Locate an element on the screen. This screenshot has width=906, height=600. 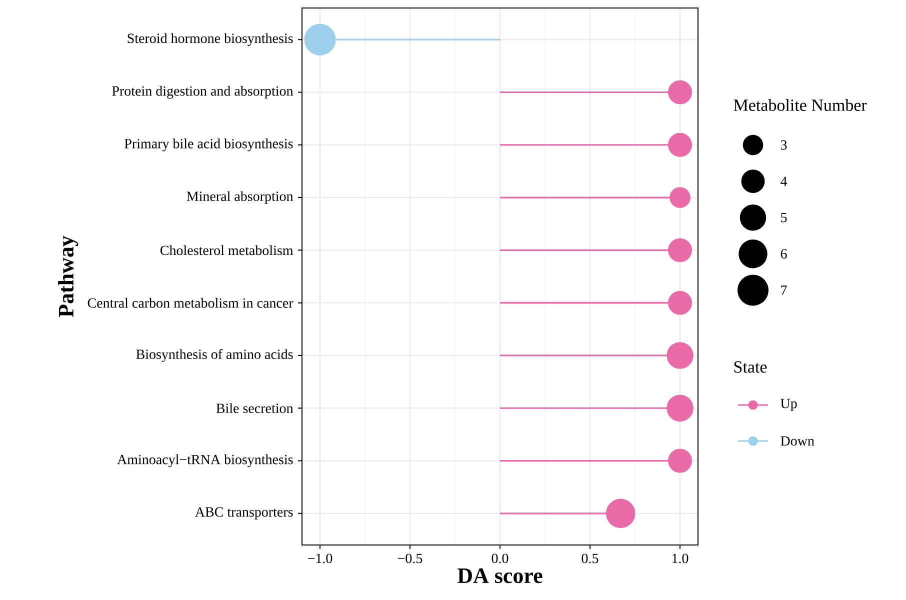
y-tick-label: ABC transporters is located at coordinates (244, 513).